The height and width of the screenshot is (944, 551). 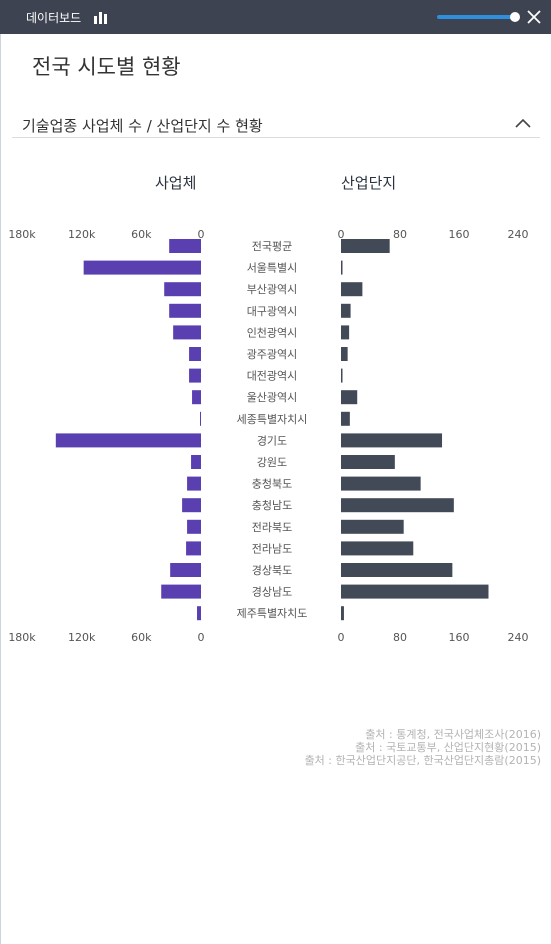 I want to click on source-line: 출처 : 한국산업단지공단, 한국산업단지총람(2015), so click(x=422, y=760).